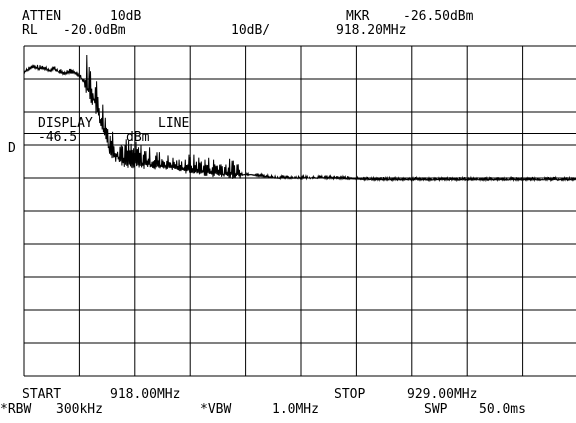 The image size is (576, 423). What do you see at coordinates (16, 409) in the screenshot?
I see `rbw-label: *RBW` at bounding box center [16, 409].